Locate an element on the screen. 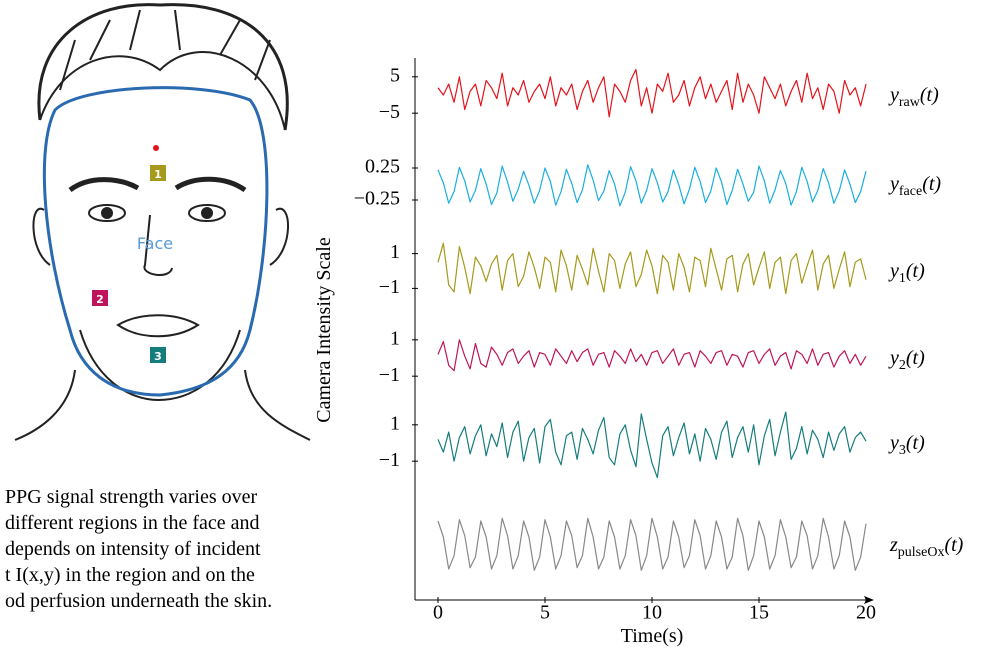 Image resolution: width=1002 pixels, height=650 pixels. series-label: zpulseOx(t) is located at coordinates (926, 547).